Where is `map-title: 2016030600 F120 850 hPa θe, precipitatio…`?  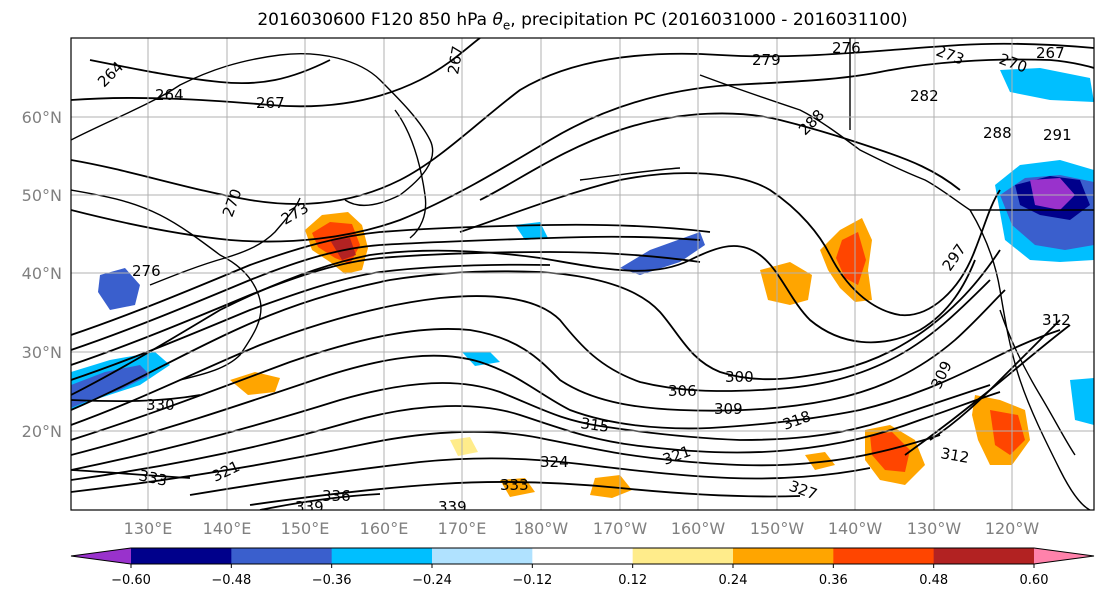
map-title: 2016030600 F120 850 hPa θe, precipitatio… is located at coordinates (582, 21).